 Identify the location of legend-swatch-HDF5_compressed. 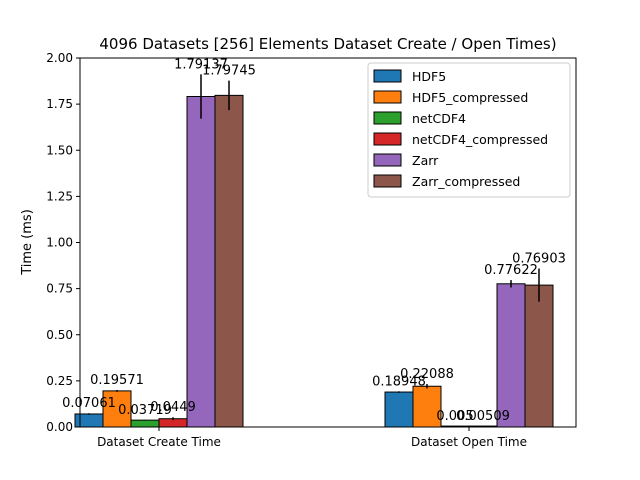
(387, 97).